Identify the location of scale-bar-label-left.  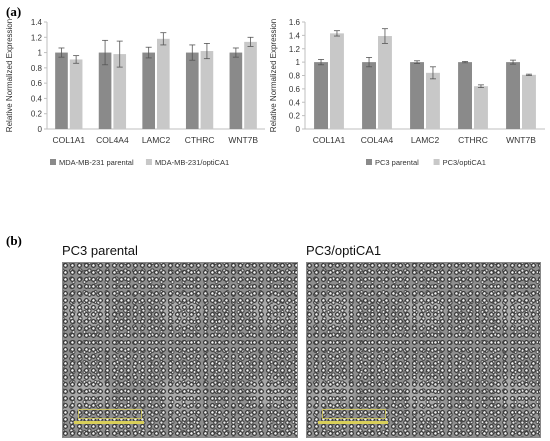
(110, 414).